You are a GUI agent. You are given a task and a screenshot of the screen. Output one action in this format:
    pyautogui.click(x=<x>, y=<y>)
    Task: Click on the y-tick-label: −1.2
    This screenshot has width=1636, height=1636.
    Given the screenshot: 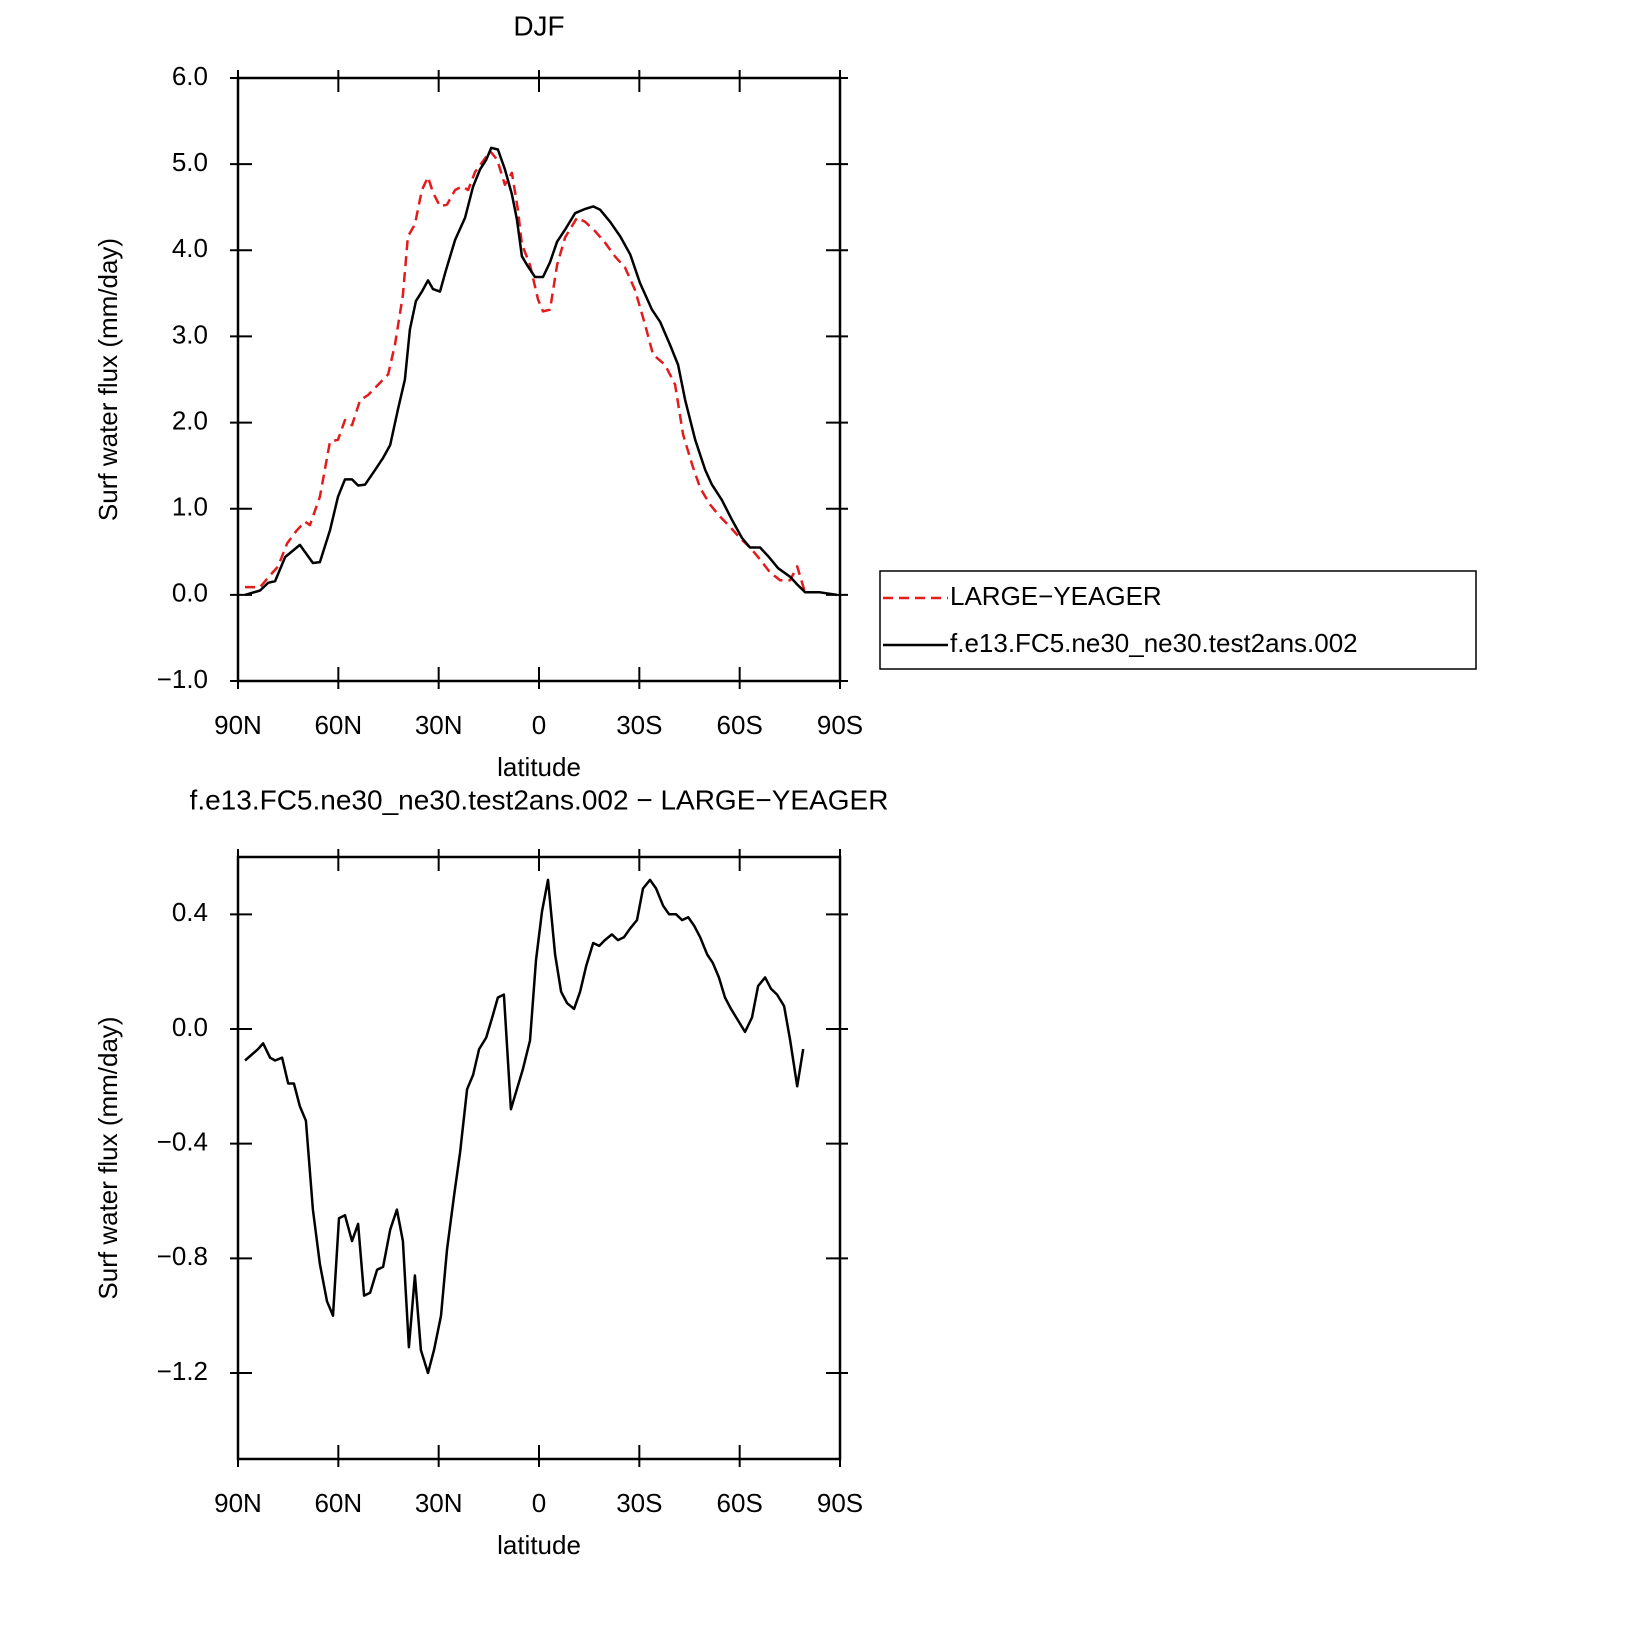 What is the action you would take?
    pyautogui.click(x=182, y=1371)
    